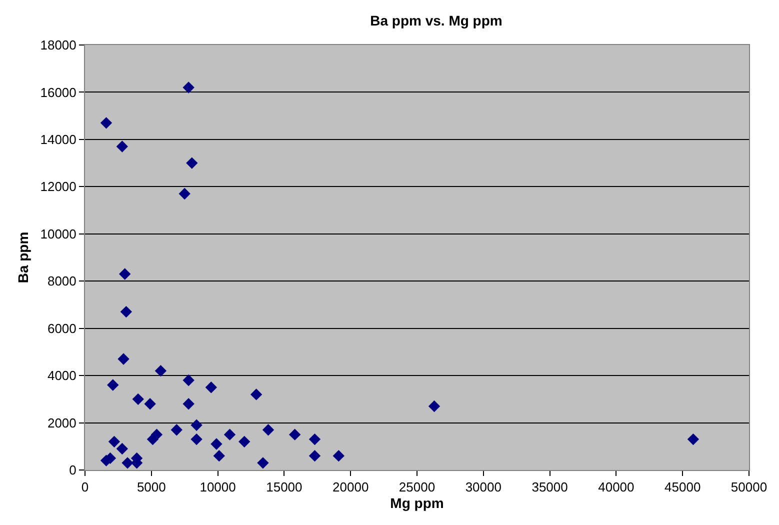 This screenshot has height=525, width=779. What do you see at coordinates (58, 92) in the screenshot?
I see `y-tick-label: 16000` at bounding box center [58, 92].